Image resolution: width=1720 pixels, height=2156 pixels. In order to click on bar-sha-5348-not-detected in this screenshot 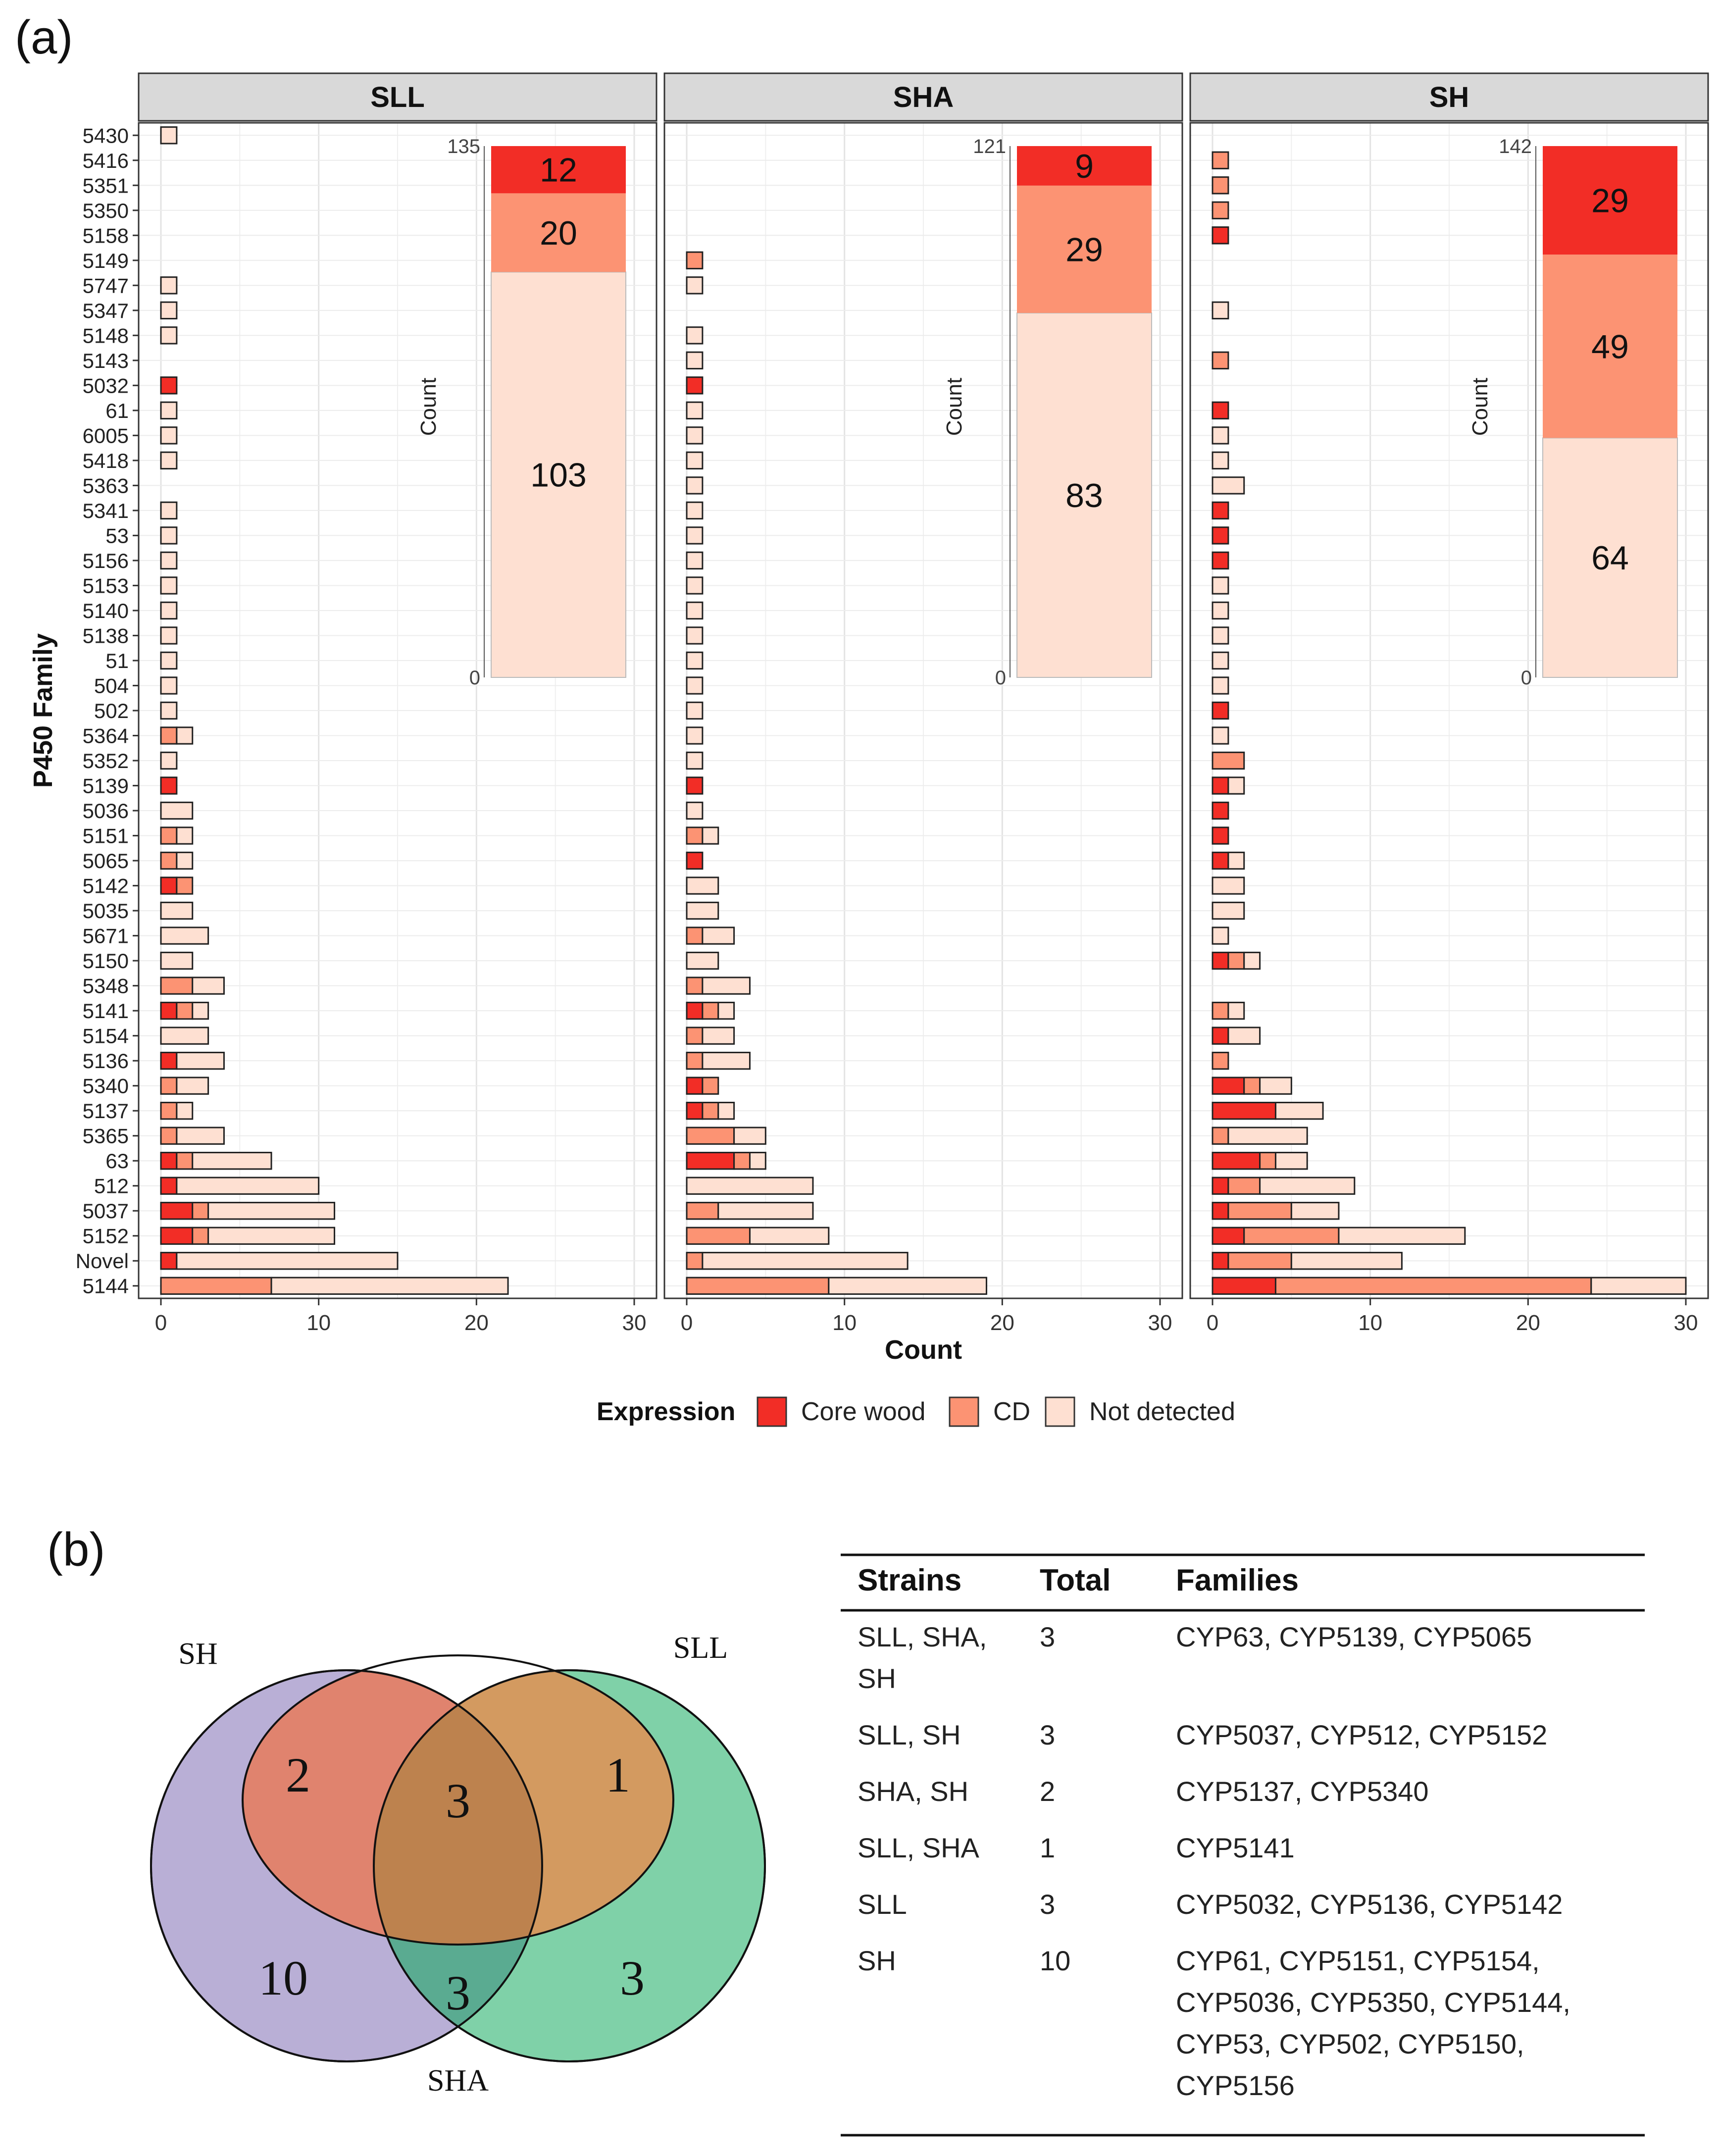, I will do `click(726, 986)`.